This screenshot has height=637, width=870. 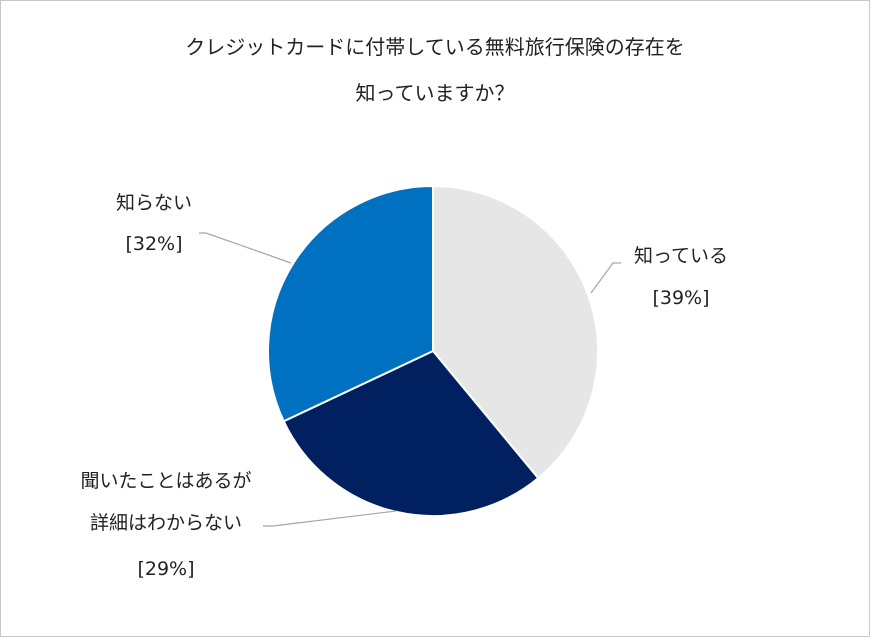 I want to click on value-label: [39%], so click(x=681, y=298).